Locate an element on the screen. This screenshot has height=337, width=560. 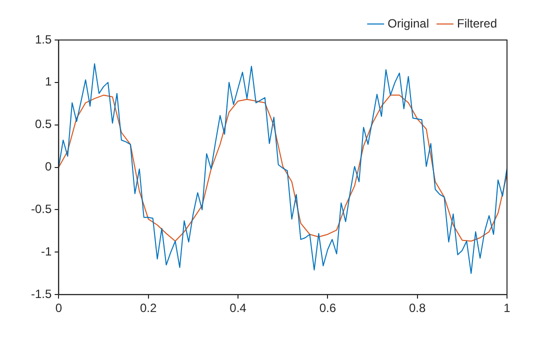
y-tick-label: 0 is located at coordinates (48, 167).